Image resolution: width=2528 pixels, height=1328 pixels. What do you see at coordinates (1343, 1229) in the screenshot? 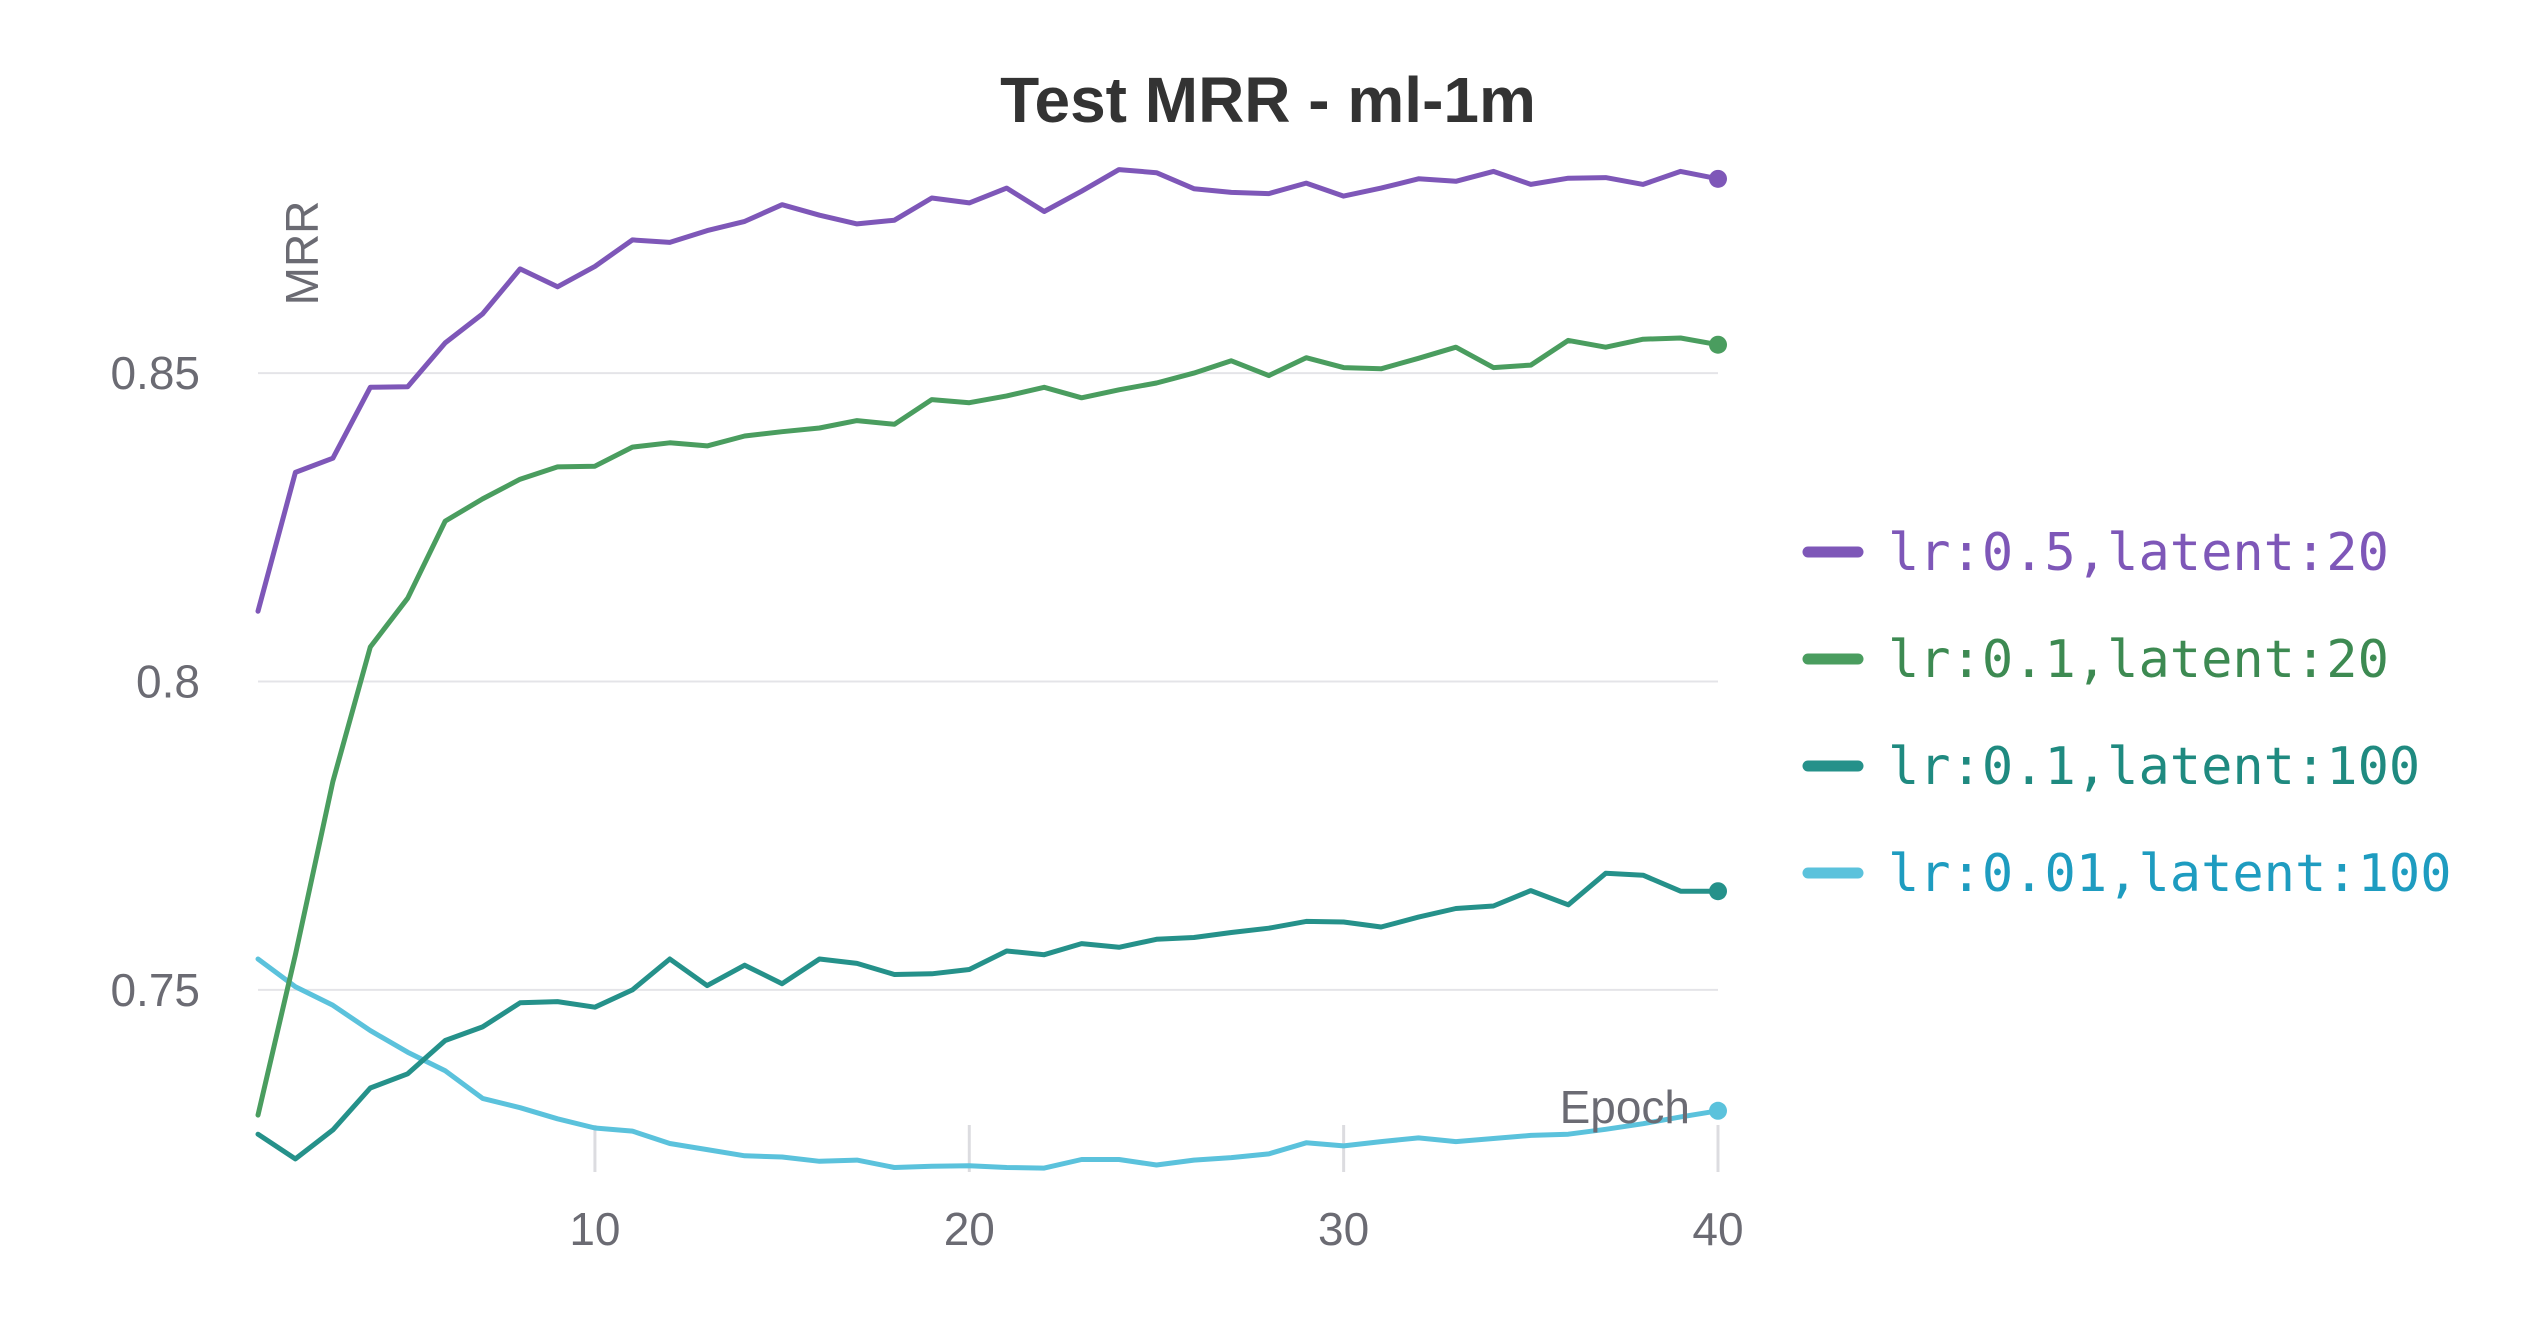
I see `x-tick-label: 30` at bounding box center [1343, 1229].